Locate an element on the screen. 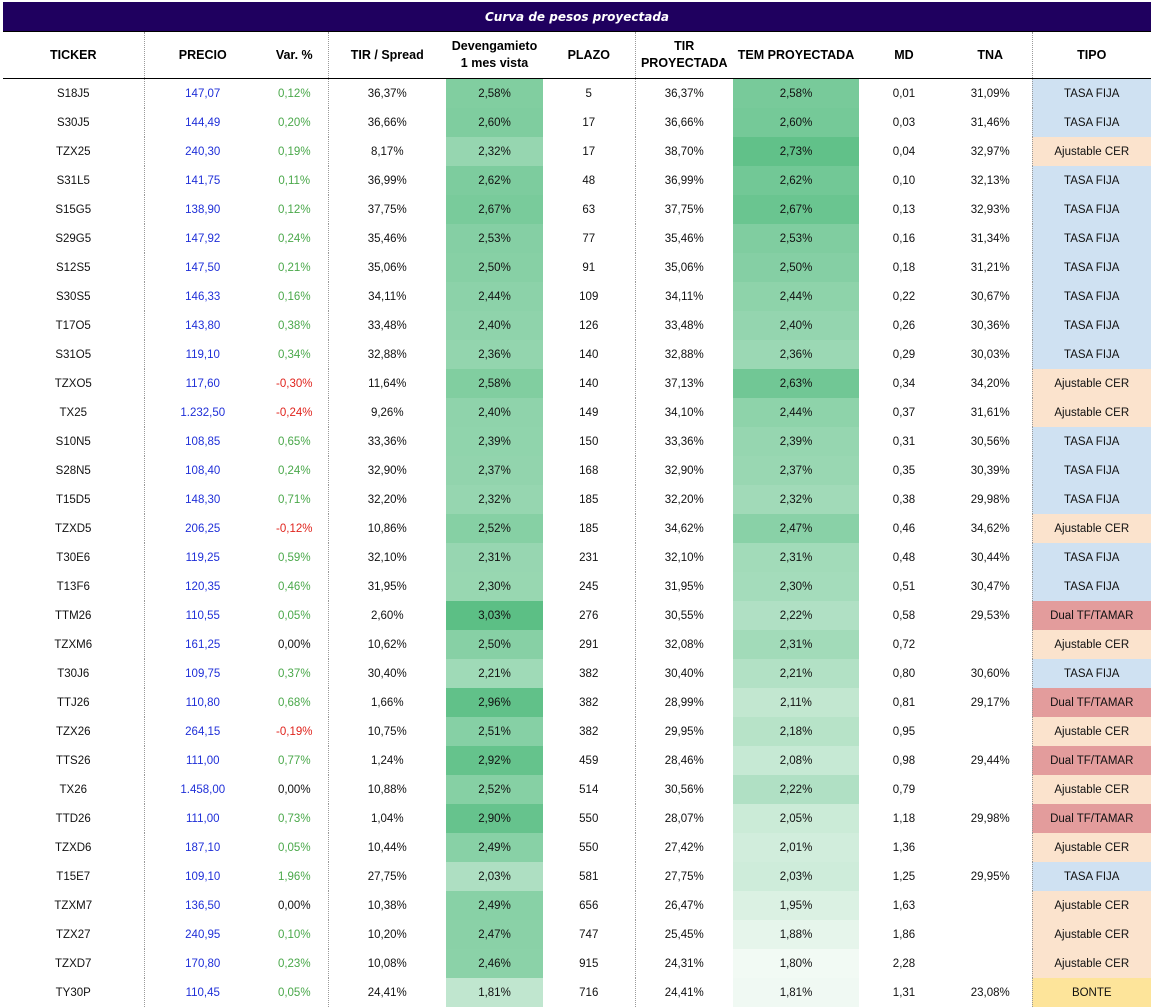 The image size is (1154, 1008). cell-var: 0,46% is located at coordinates (295, 586).